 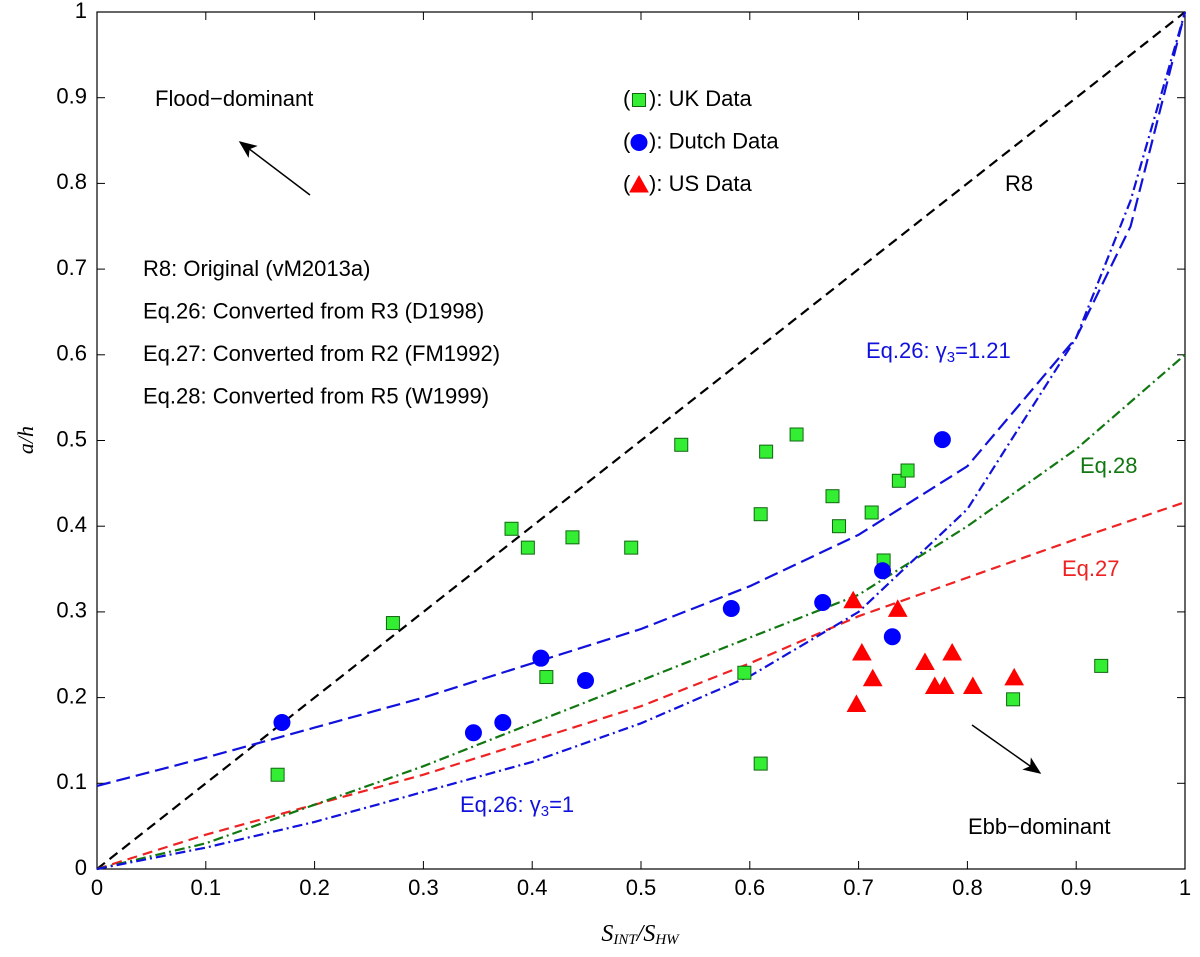 I want to click on x-tick-label: 0.7, so click(x=858, y=887).